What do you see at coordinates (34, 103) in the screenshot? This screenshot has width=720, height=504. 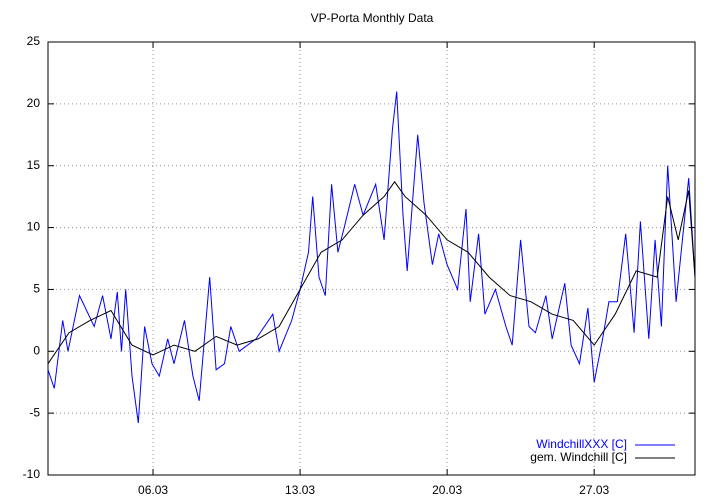 I see `y-tick-label: 20` at bounding box center [34, 103].